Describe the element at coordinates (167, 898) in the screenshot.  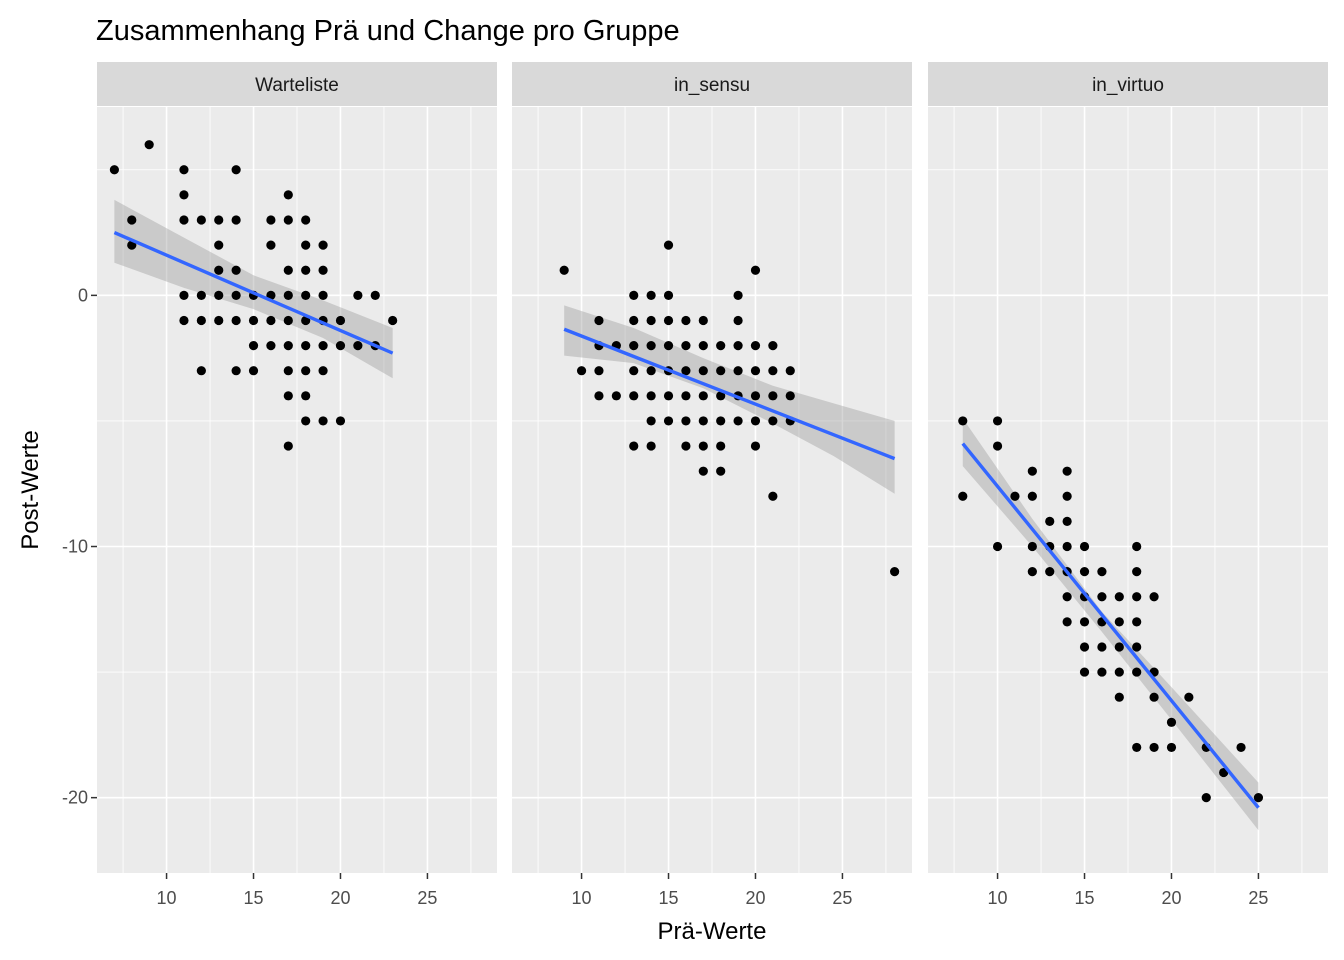
I see `x-tick-label: 10` at that location.